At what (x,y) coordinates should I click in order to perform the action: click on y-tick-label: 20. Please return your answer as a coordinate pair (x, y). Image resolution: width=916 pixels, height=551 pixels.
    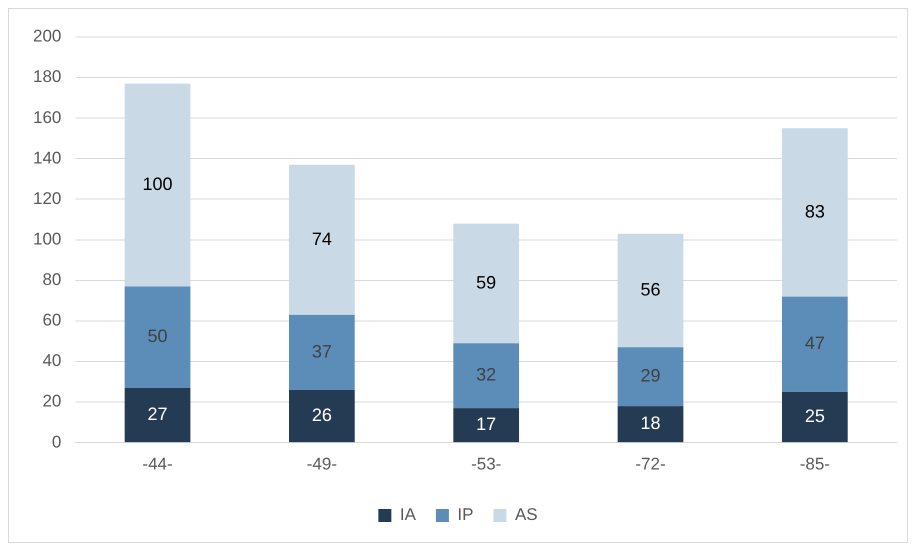
    Looking at the image, I should click on (52, 401).